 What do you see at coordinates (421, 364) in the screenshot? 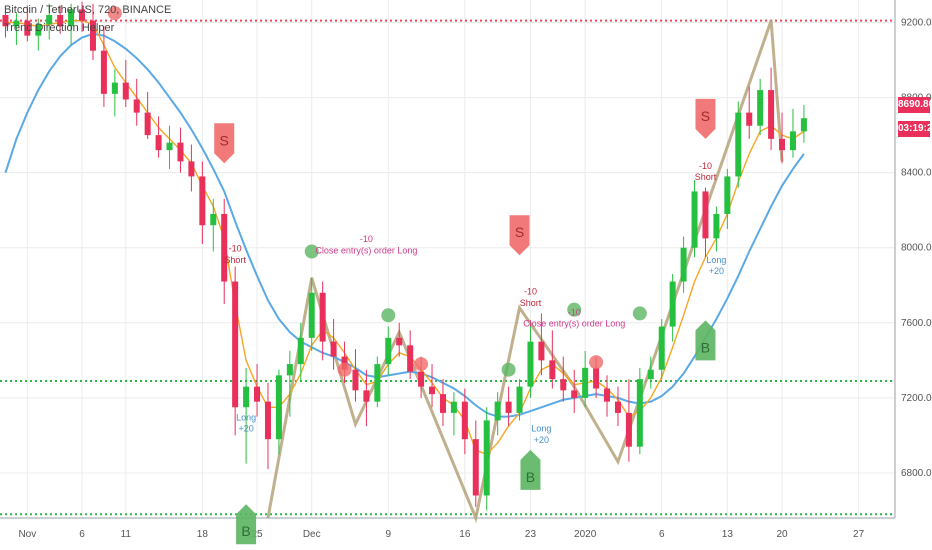
I see `red-signal-dot` at bounding box center [421, 364].